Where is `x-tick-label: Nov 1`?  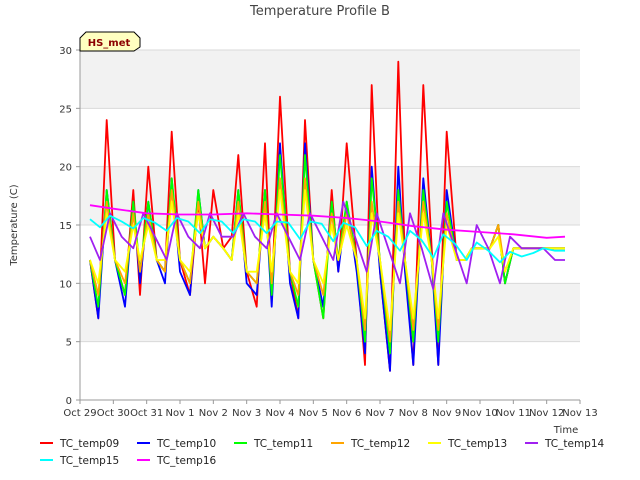 x-tick-label: Nov 1 is located at coordinates (179, 413).